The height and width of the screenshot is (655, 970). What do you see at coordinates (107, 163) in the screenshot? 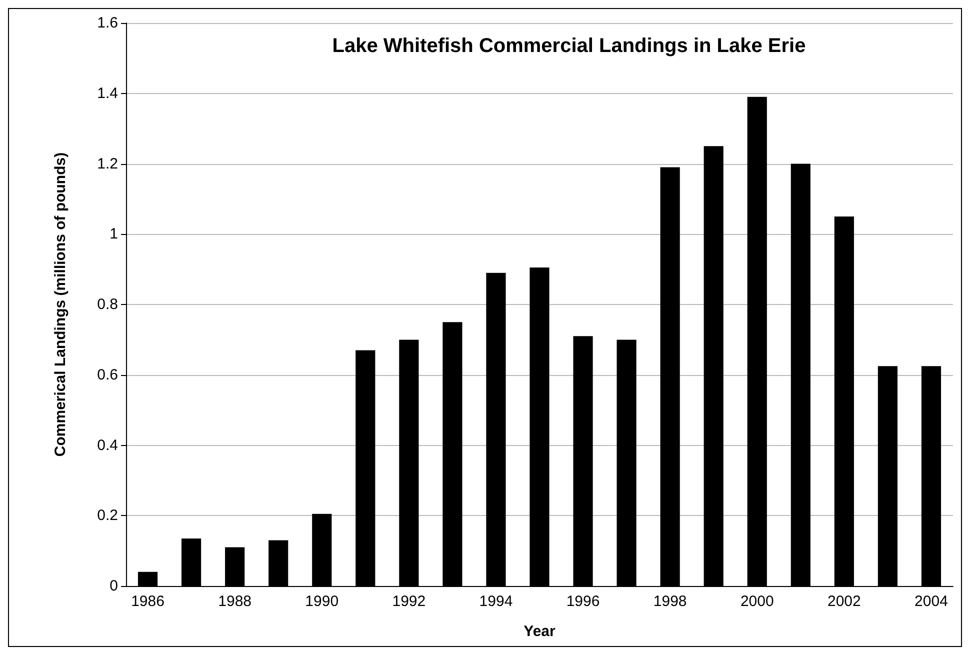
I see `y-tick-label: 1.2` at bounding box center [107, 163].